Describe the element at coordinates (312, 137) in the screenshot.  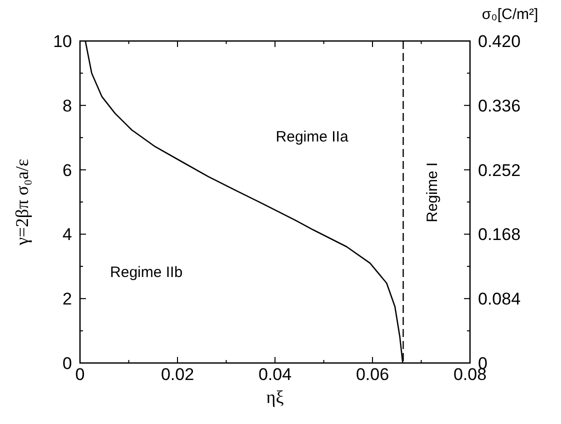
I see `annotation: Regime IIa` at that location.